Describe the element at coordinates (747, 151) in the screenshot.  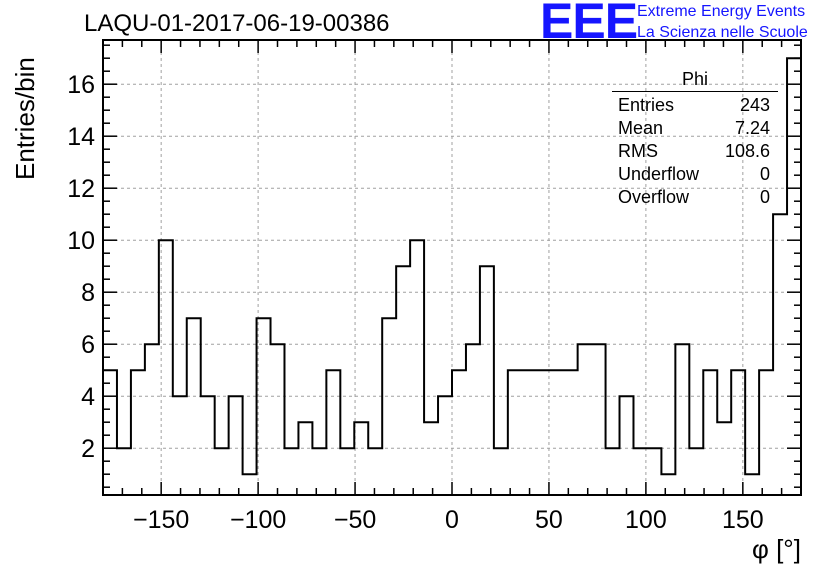
I see `stats-value: 108.6` at that location.